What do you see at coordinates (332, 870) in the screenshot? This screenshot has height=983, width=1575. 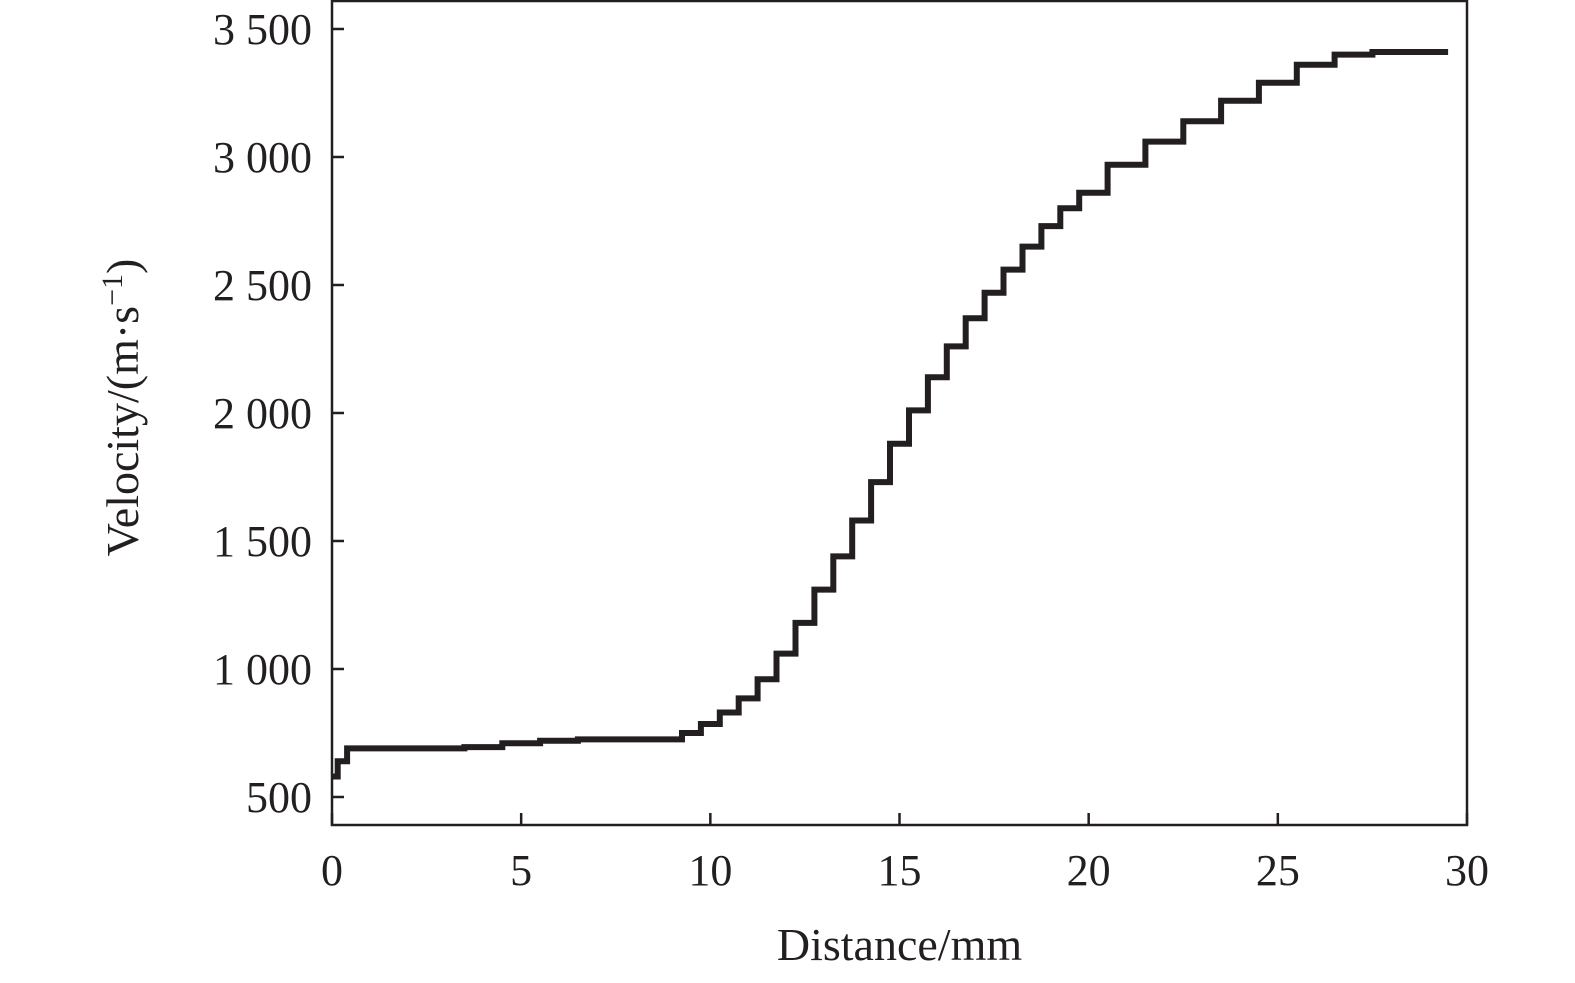 I see `x-tick-label: 0` at bounding box center [332, 870].